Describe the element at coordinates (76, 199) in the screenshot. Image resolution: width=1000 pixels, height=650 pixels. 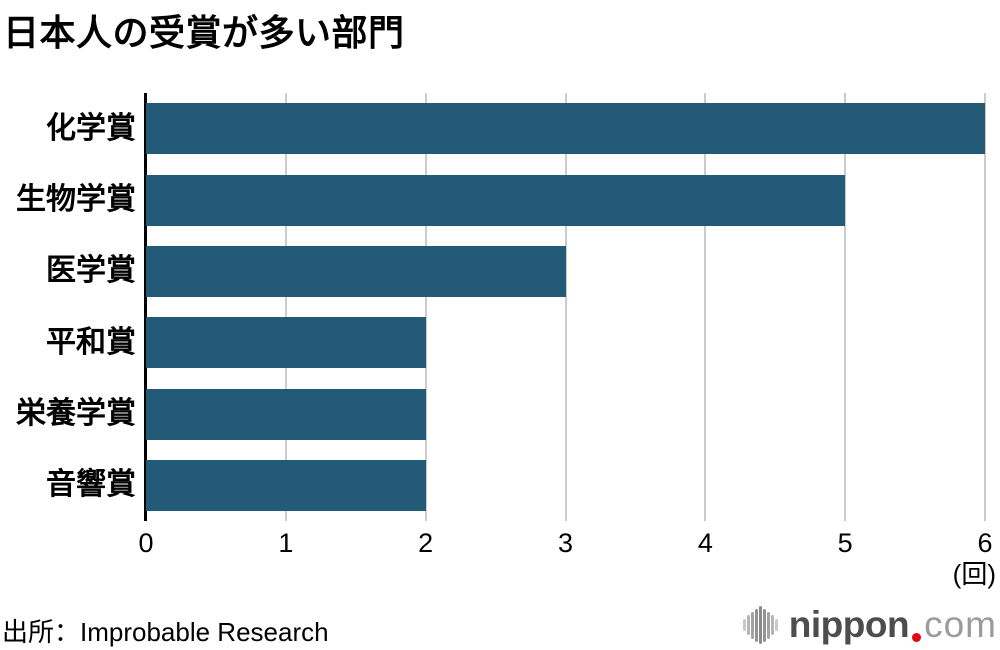
I see `category-label: 生物学賞` at that location.